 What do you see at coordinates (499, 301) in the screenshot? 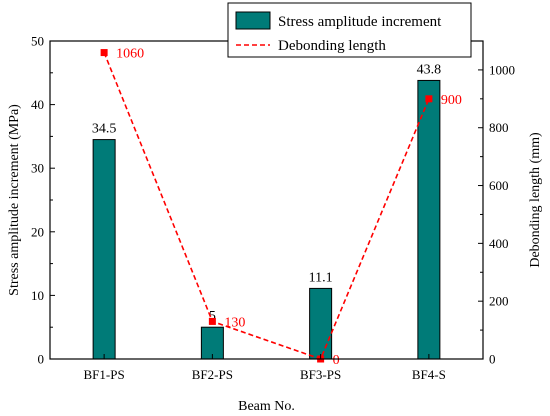
I see `right-tick-label: 200` at bounding box center [499, 301].